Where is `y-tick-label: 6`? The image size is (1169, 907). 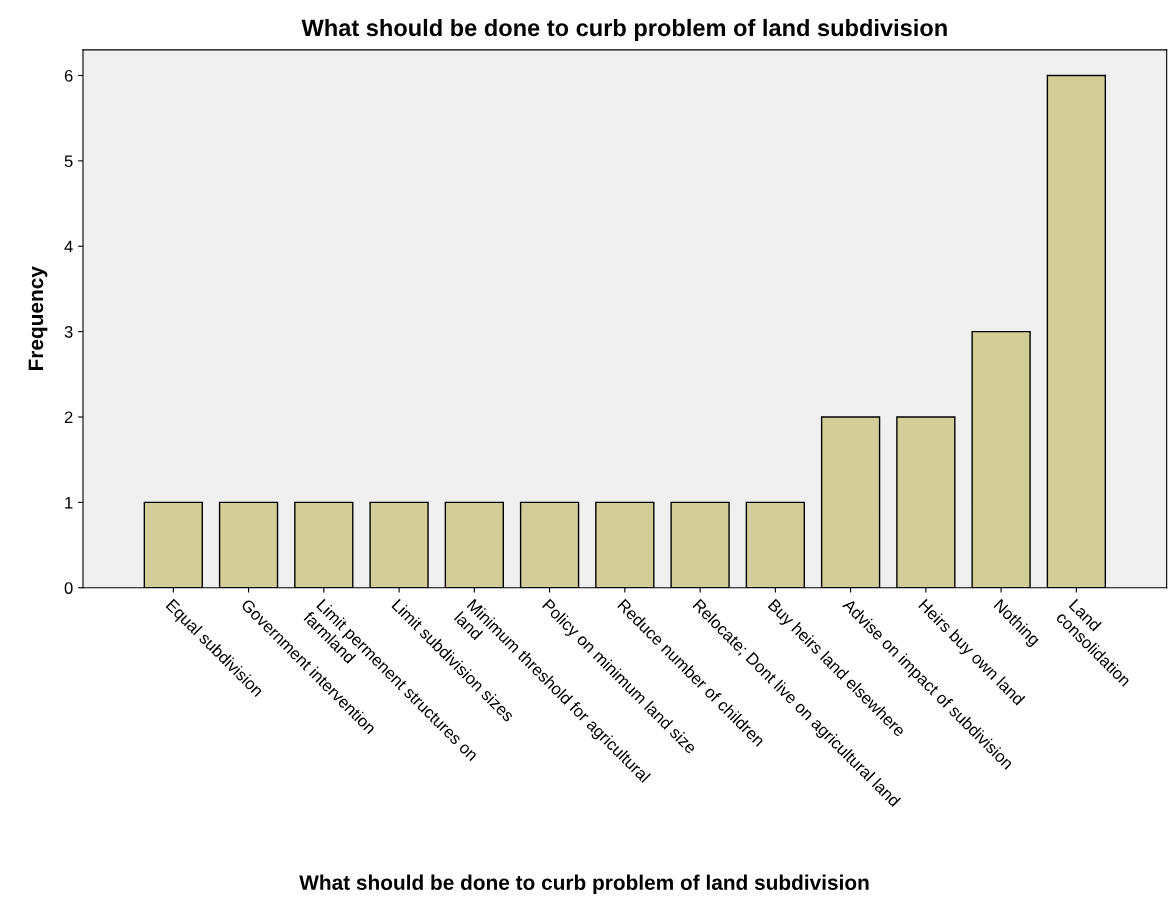
y-tick-label: 6 is located at coordinates (68, 75).